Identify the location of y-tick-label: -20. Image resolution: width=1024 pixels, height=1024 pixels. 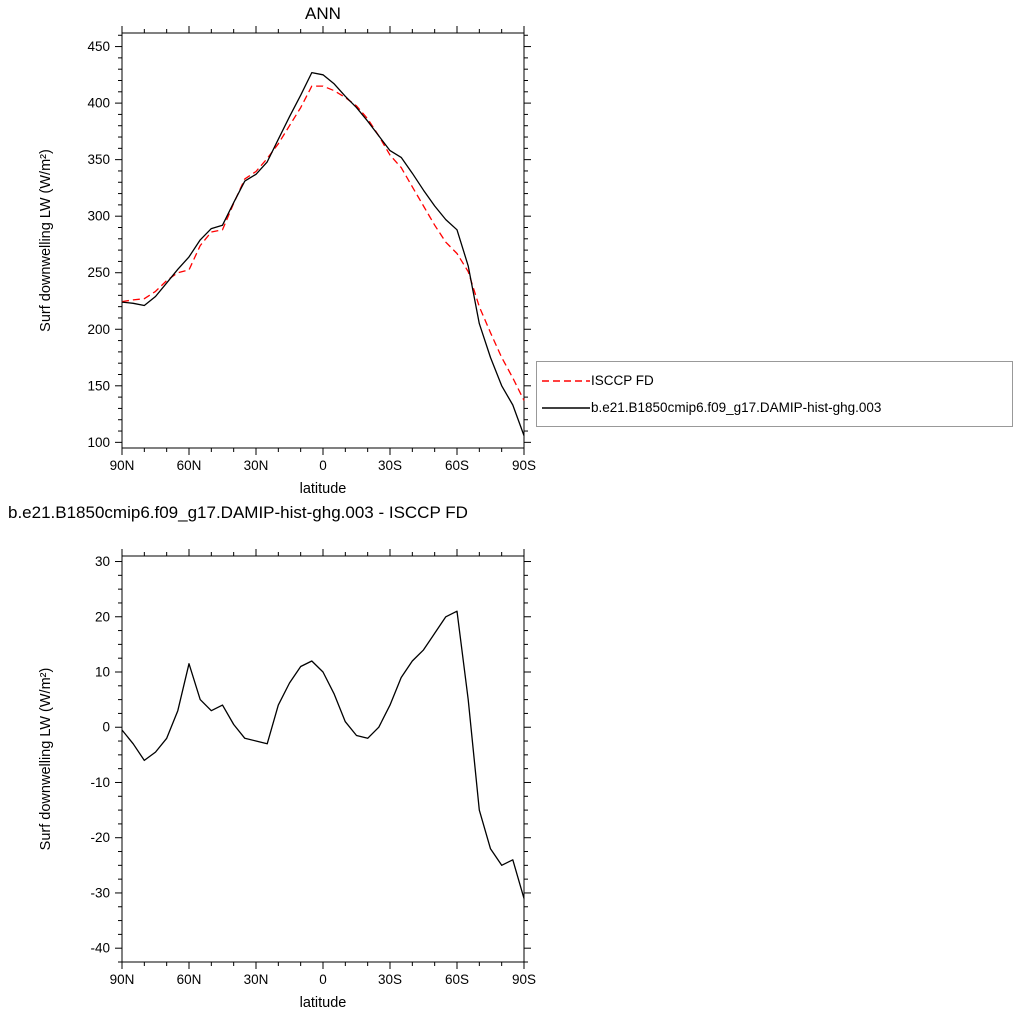
(100, 837).